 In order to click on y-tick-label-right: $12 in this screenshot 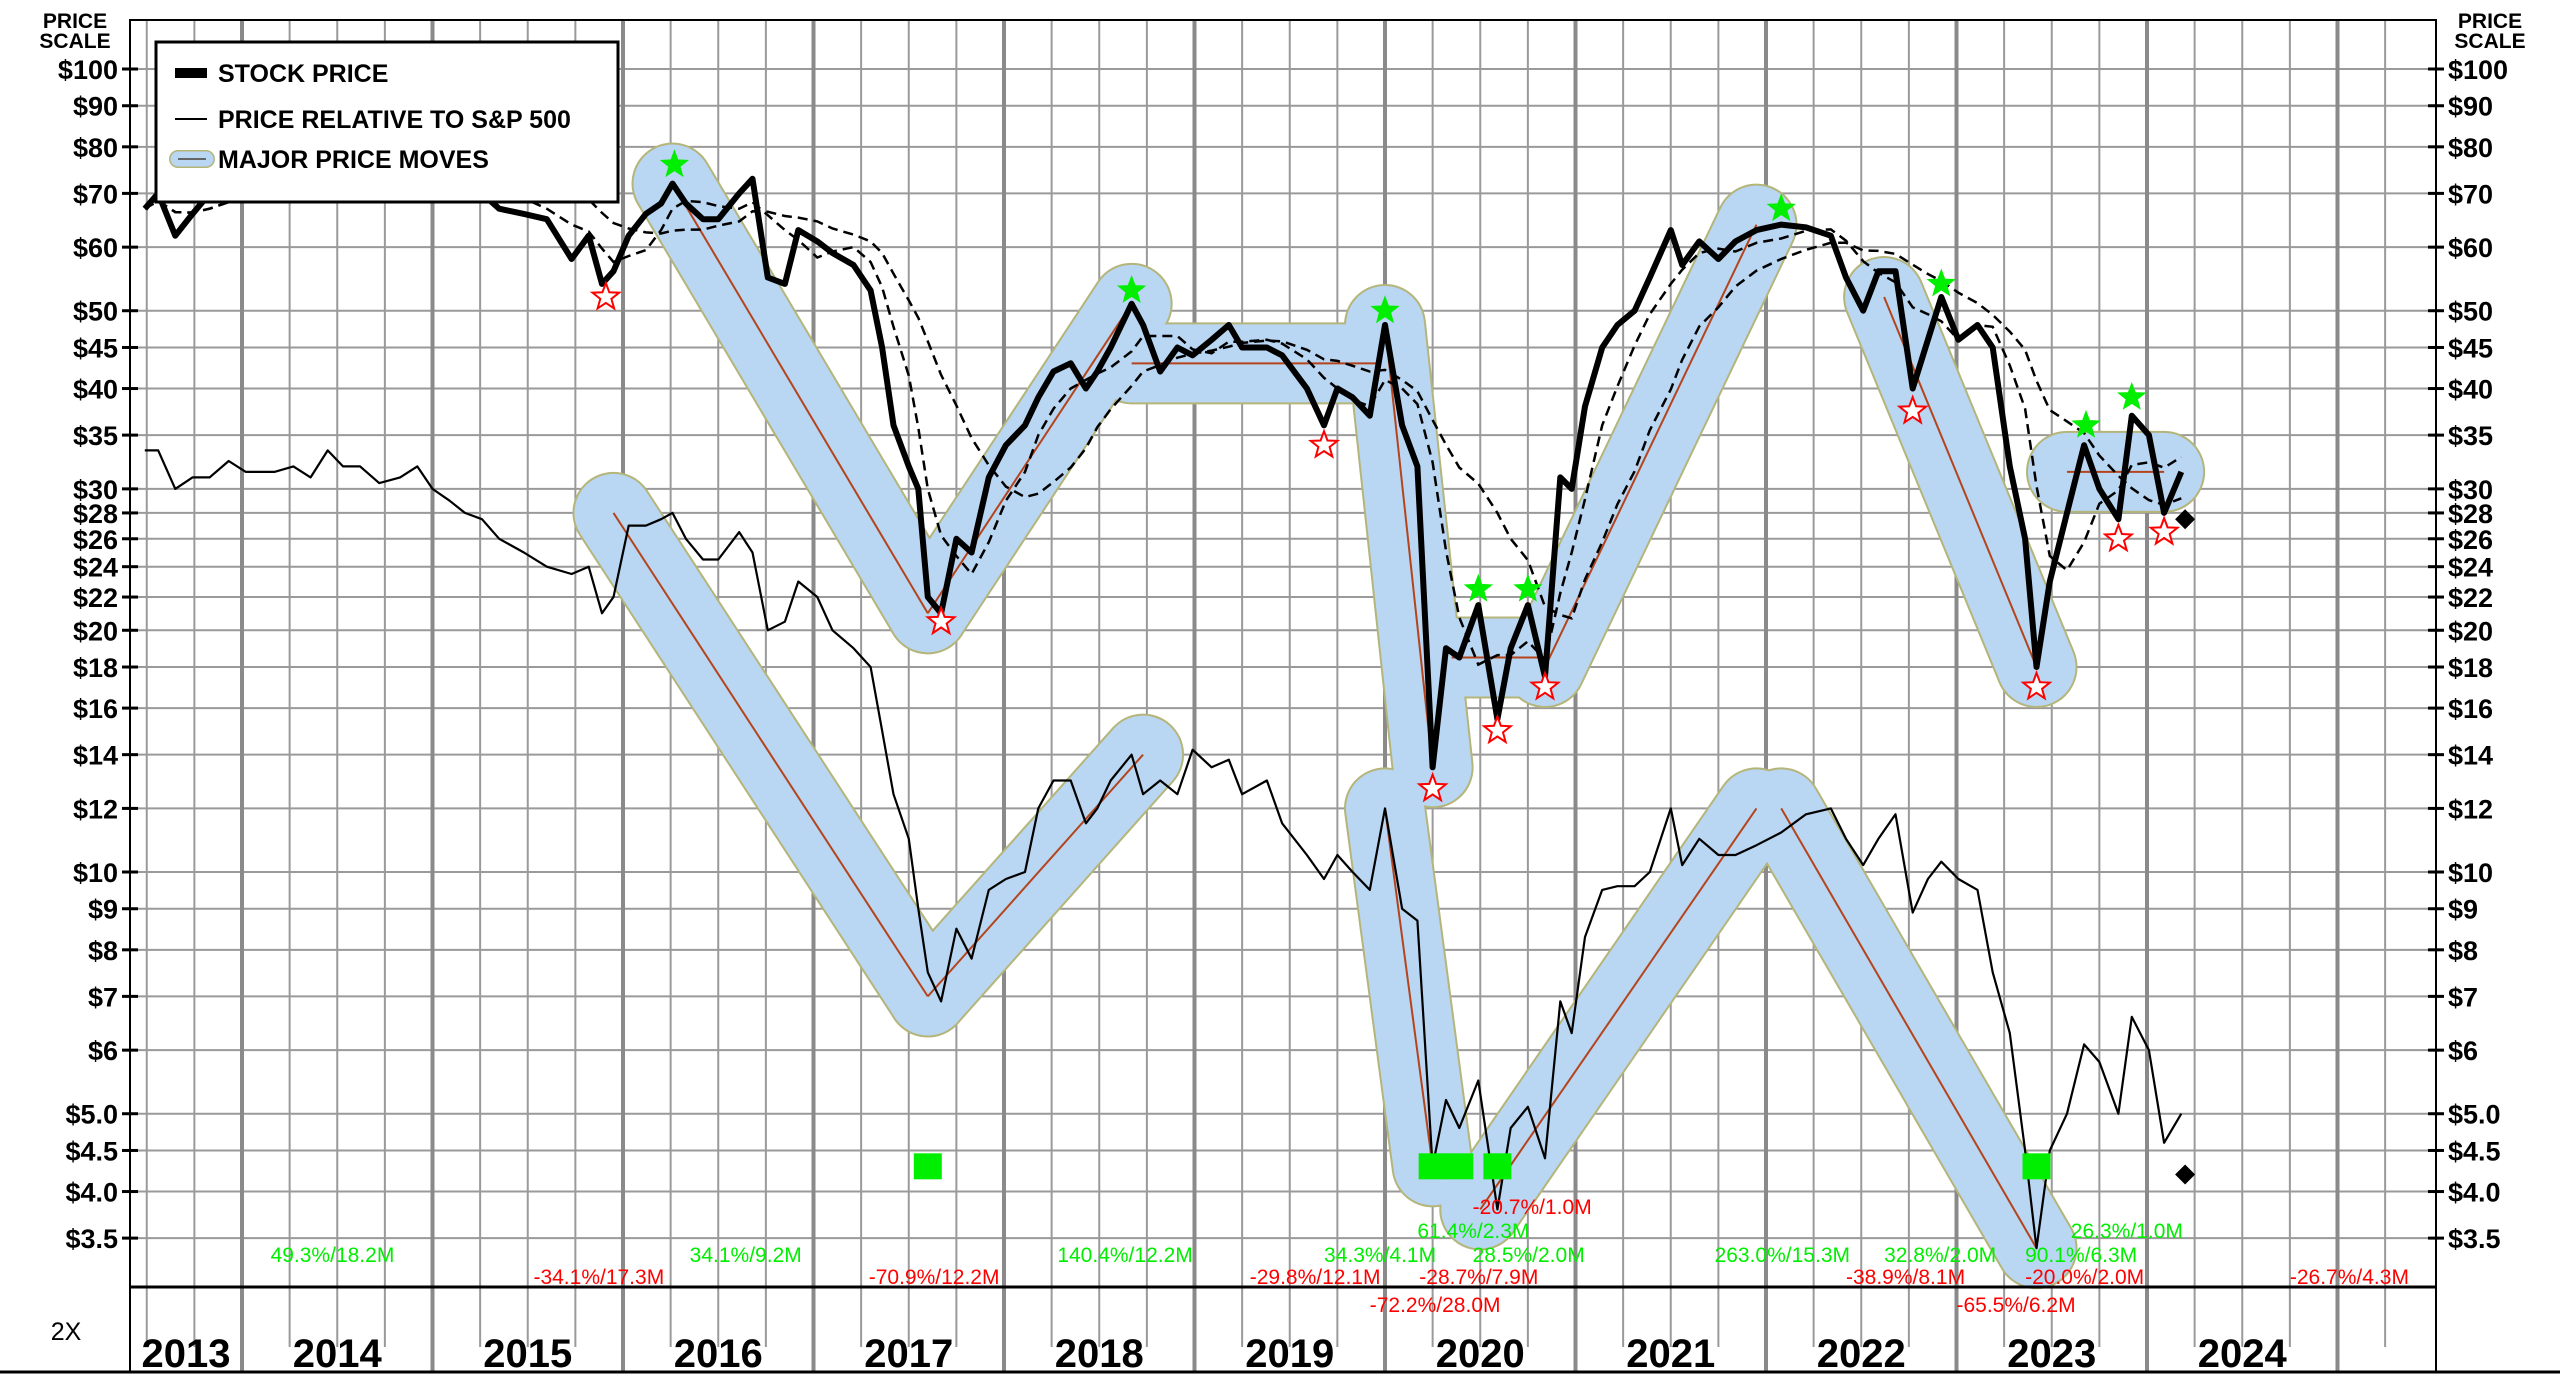, I will do `click(2470, 809)`.